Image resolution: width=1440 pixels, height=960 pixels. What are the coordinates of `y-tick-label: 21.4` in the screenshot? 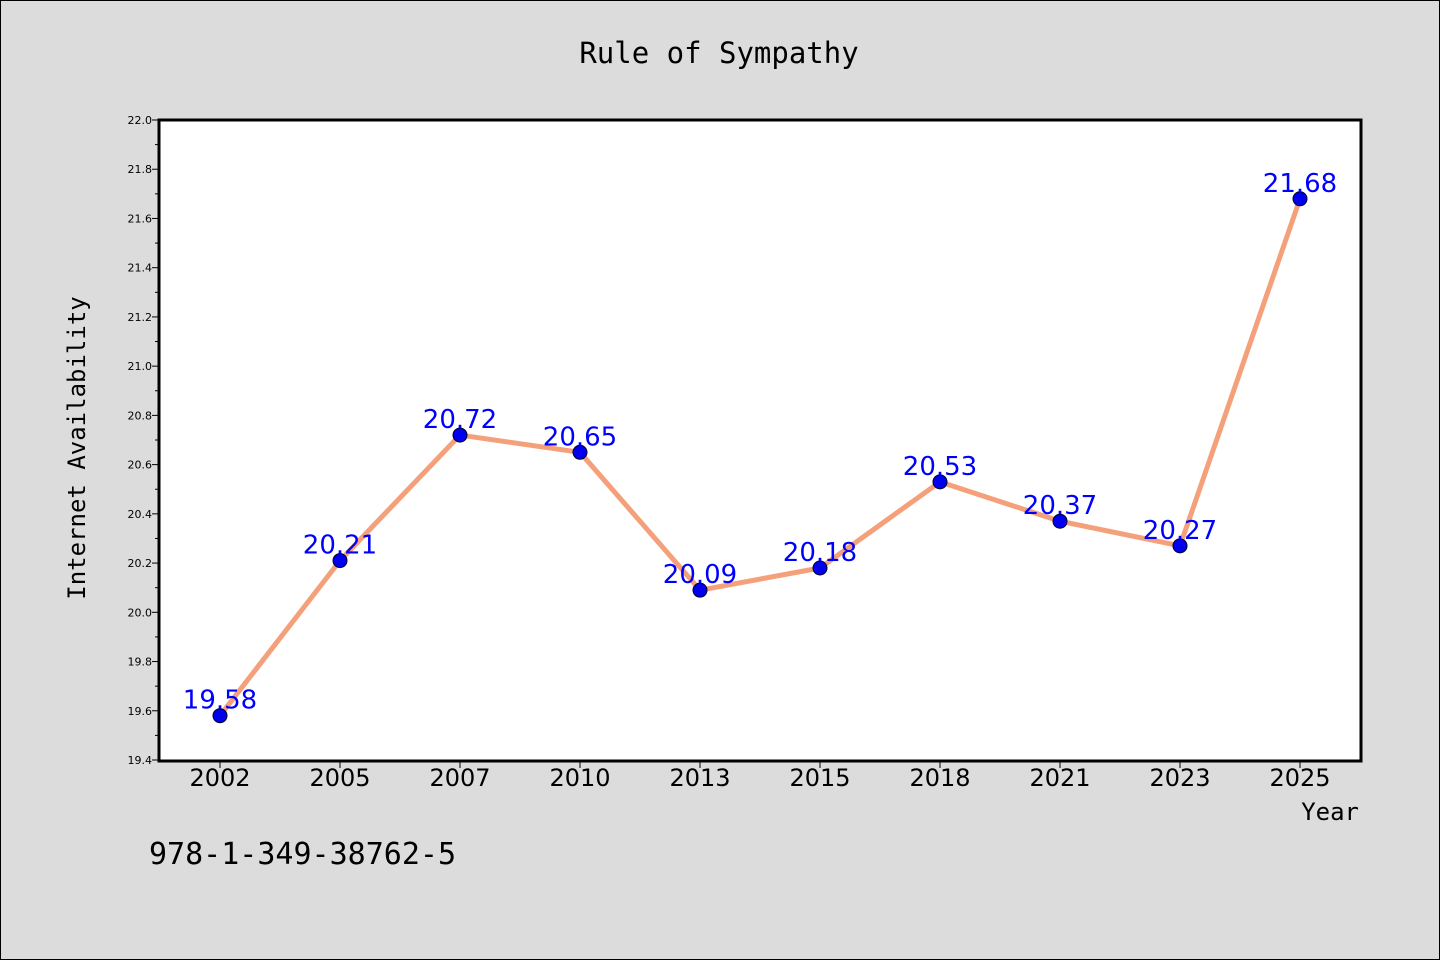 It's located at (140, 268).